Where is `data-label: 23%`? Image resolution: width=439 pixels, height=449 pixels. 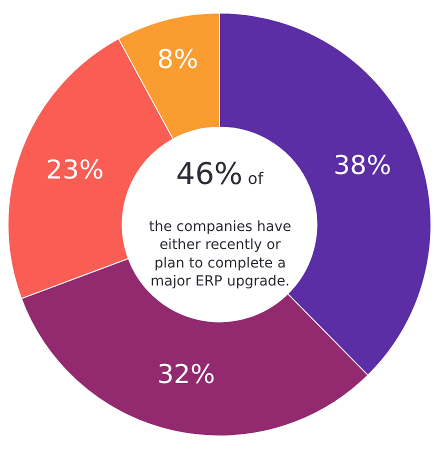 data-label: 23% is located at coordinates (75, 170).